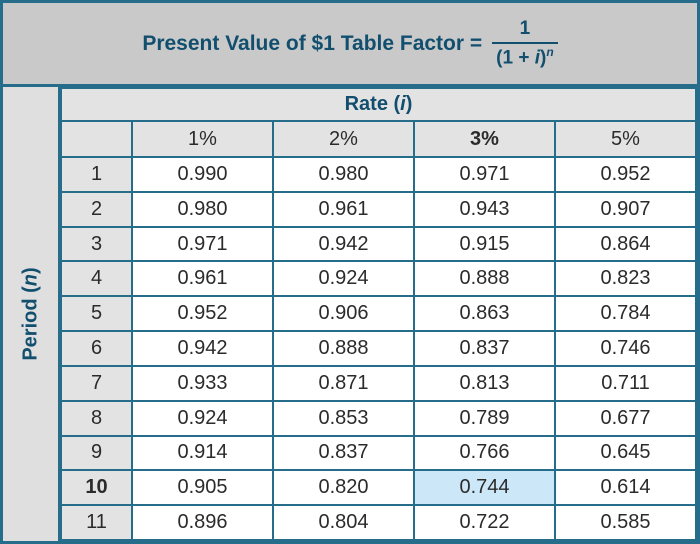 This screenshot has height=544, width=700. Describe the element at coordinates (202, 139) in the screenshot. I see `rate-column-header: 1%` at that location.